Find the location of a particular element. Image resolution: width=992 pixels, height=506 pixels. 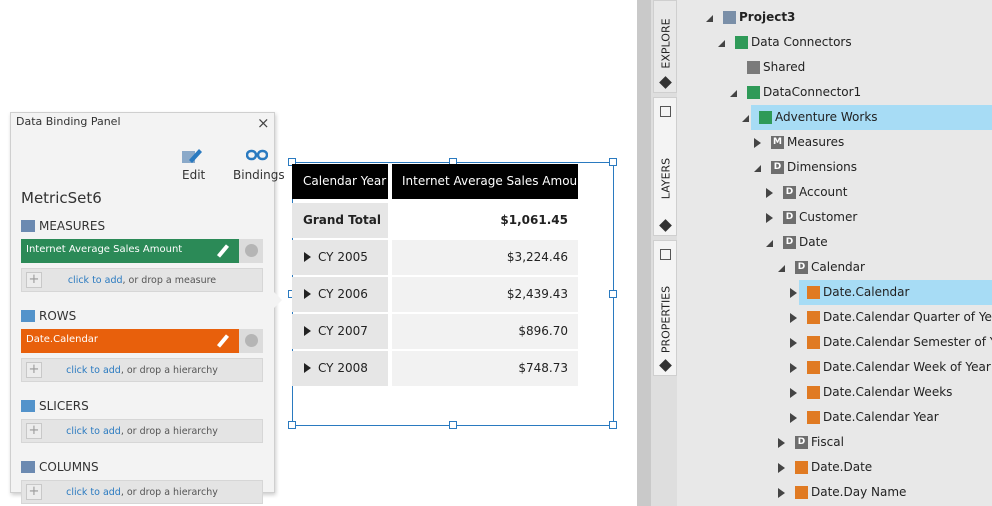

tree-row: Date.Calendar Year is located at coordinates (834, 417).